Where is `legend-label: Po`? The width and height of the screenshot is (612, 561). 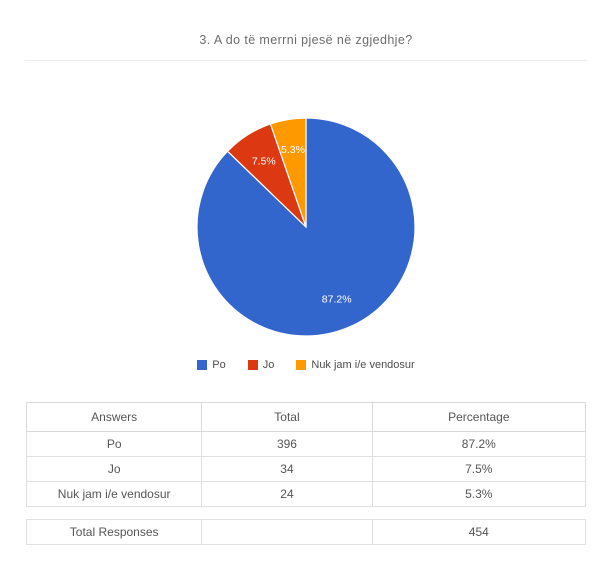 legend-label: Po is located at coordinates (219, 365).